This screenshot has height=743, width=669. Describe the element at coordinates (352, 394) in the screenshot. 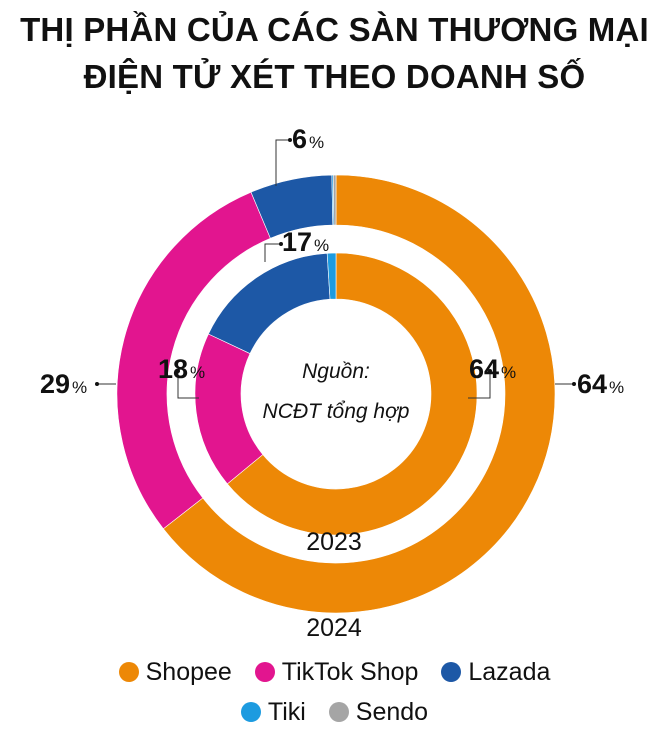

I see `slice-2023-shopee` at that location.